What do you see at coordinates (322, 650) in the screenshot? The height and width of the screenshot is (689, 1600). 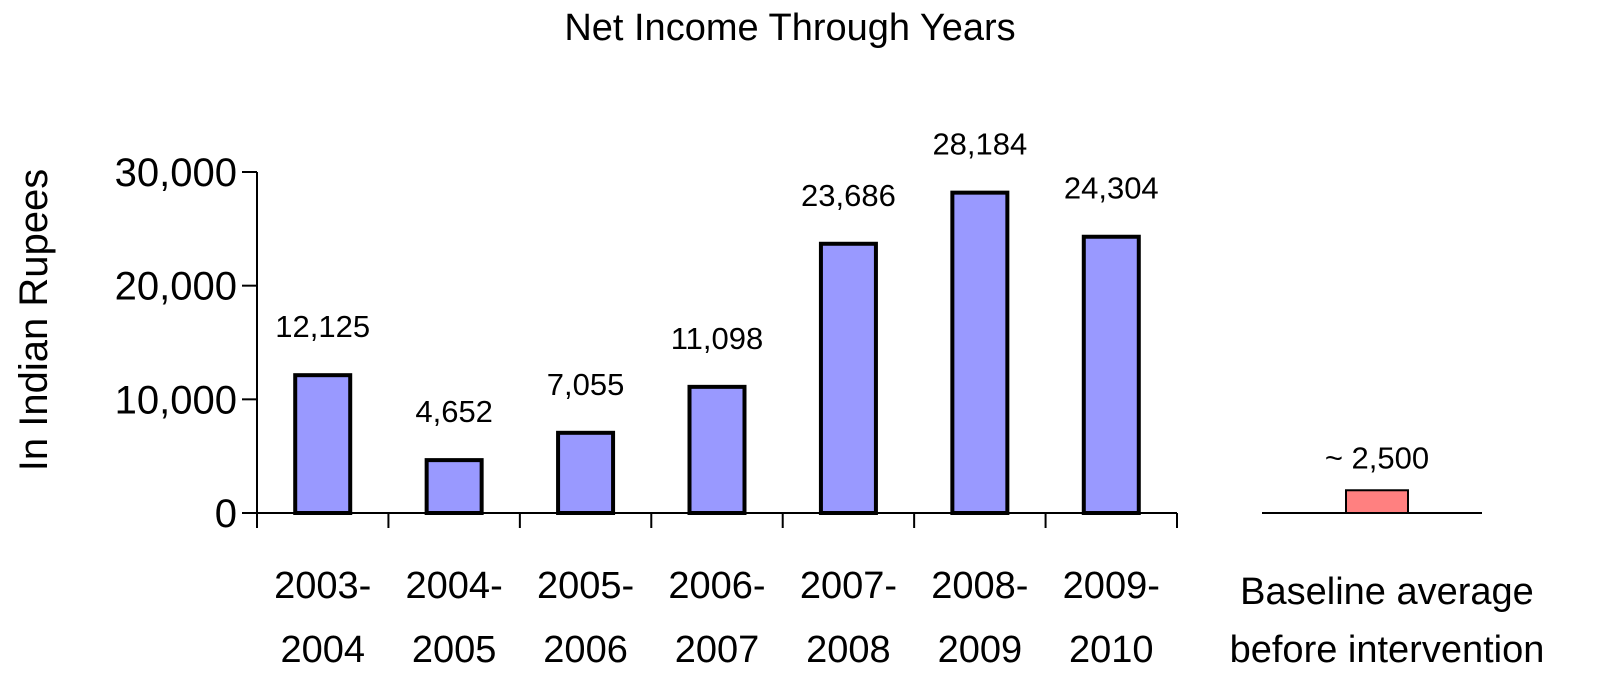 I see `x-tick-label: 2004` at bounding box center [322, 650].